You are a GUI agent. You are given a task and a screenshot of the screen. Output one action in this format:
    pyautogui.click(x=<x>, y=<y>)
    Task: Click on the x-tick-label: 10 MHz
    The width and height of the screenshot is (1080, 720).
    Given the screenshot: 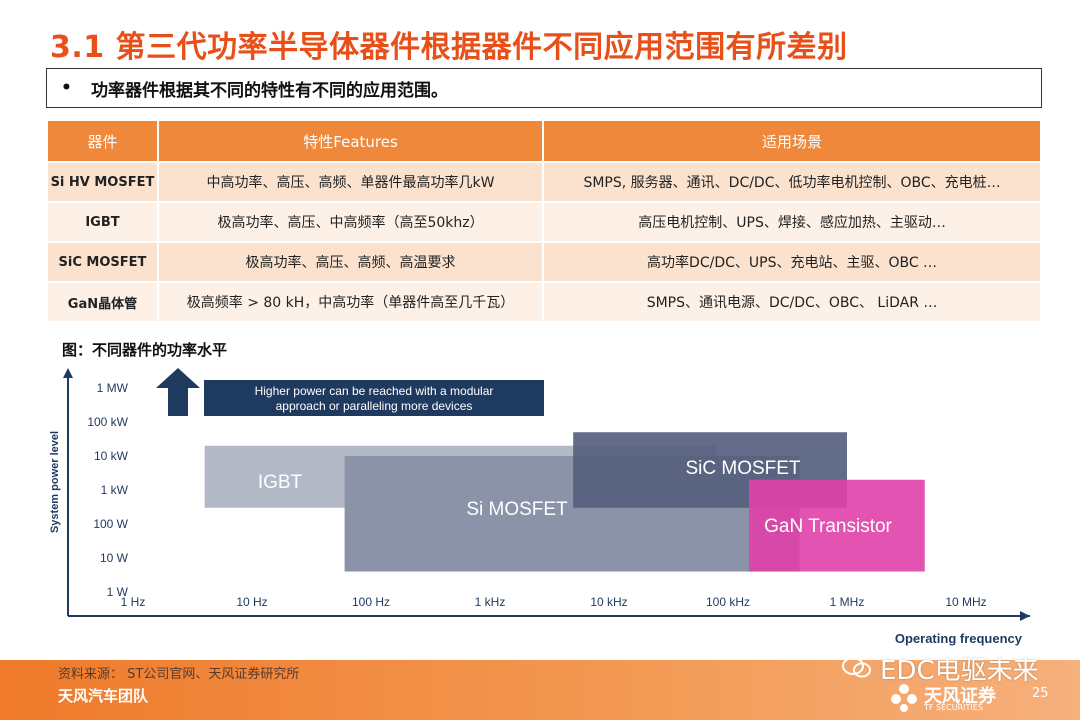 What is the action you would take?
    pyautogui.click(x=965, y=602)
    